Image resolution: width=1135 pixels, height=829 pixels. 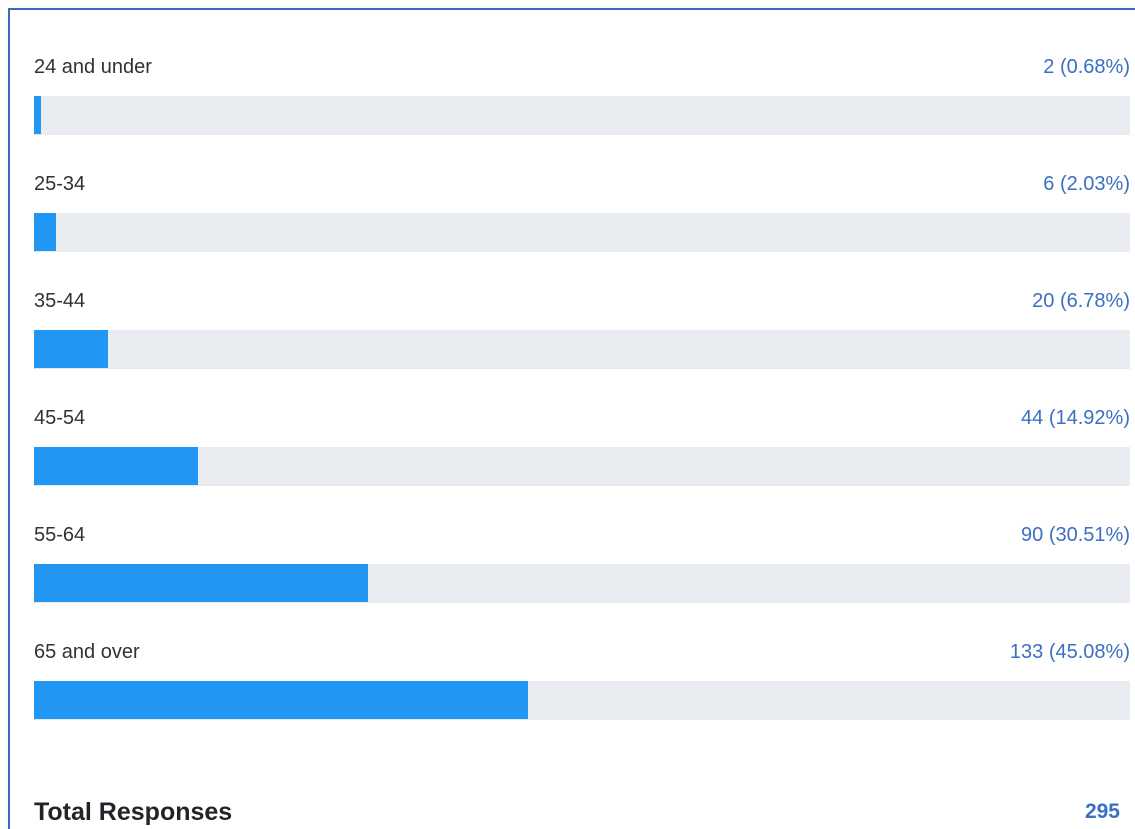 What do you see at coordinates (87, 652) in the screenshot?
I see `category-label: 65 and over` at bounding box center [87, 652].